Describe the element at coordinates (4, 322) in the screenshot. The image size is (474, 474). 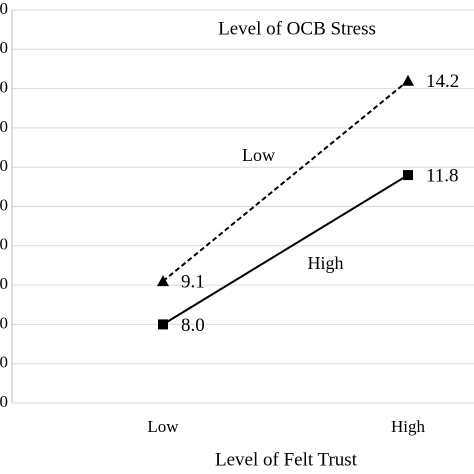
I see `y-tick-label: 8.0` at that location.